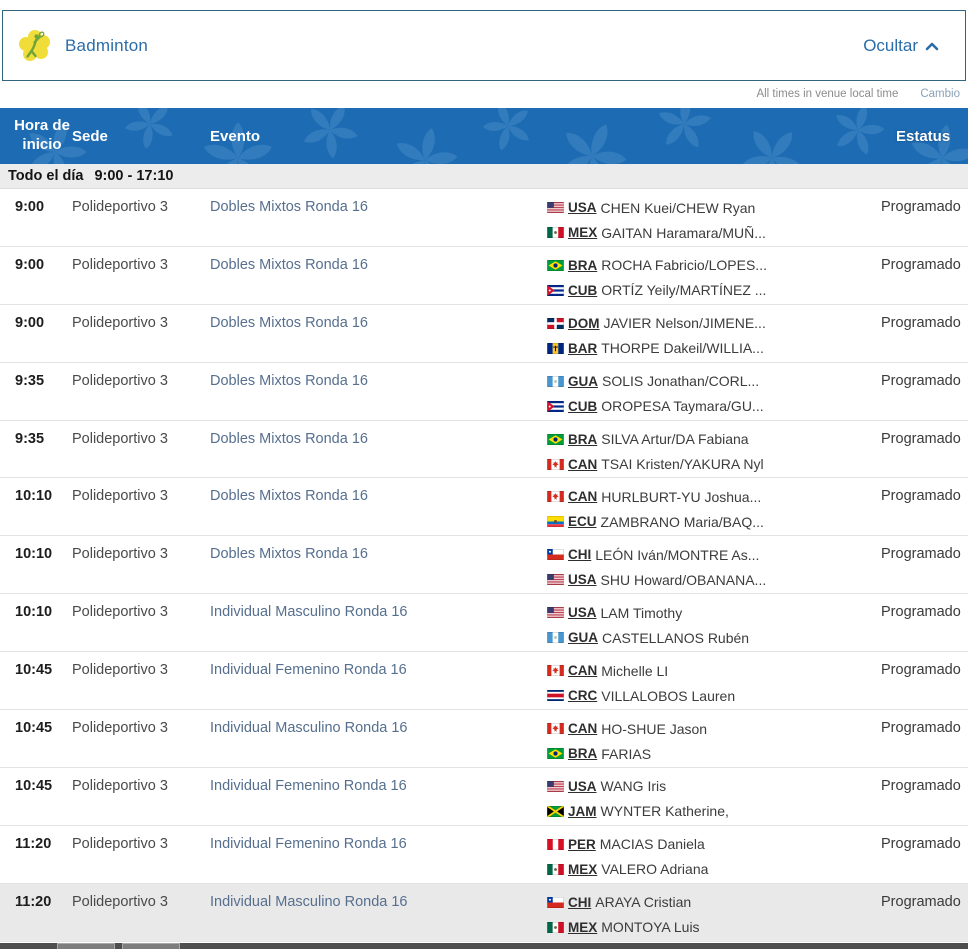 This screenshot has width=980, height=949. Describe the element at coordinates (633, 786) in the screenshot. I see `players-names: WANG Iris` at that location.